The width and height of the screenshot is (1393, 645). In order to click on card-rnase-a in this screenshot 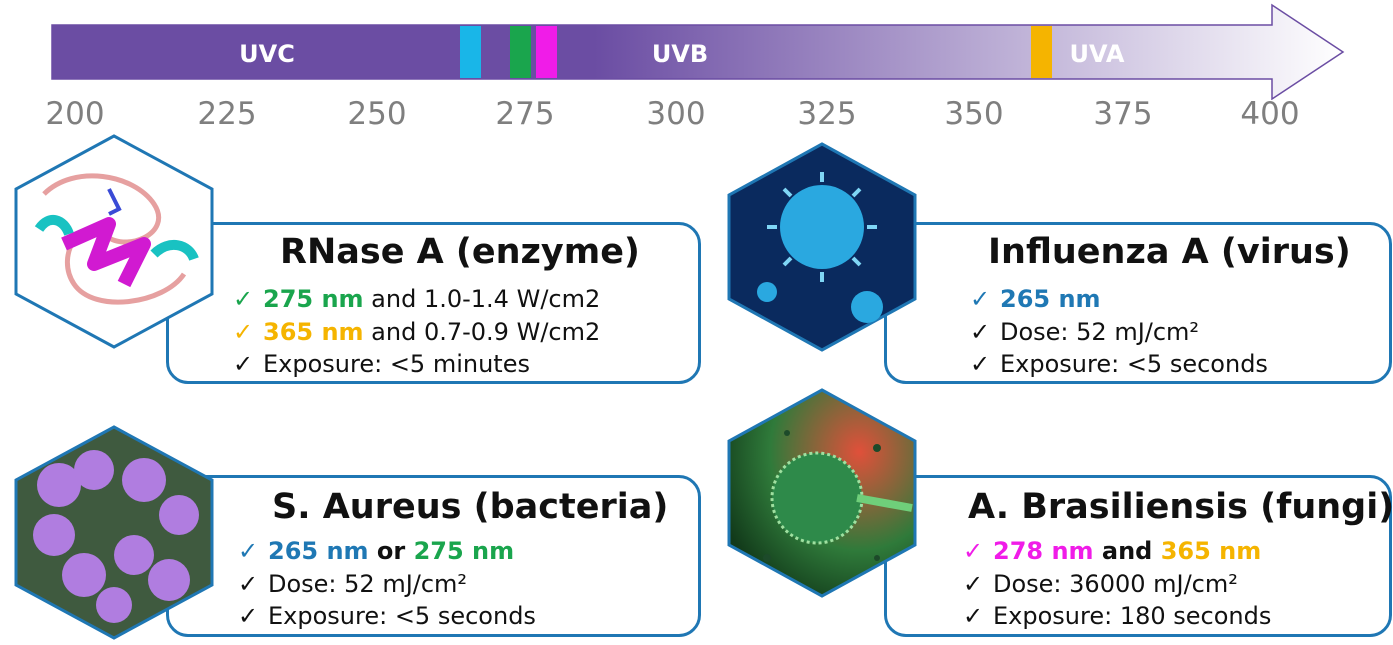, I will do `click(433, 303)`.